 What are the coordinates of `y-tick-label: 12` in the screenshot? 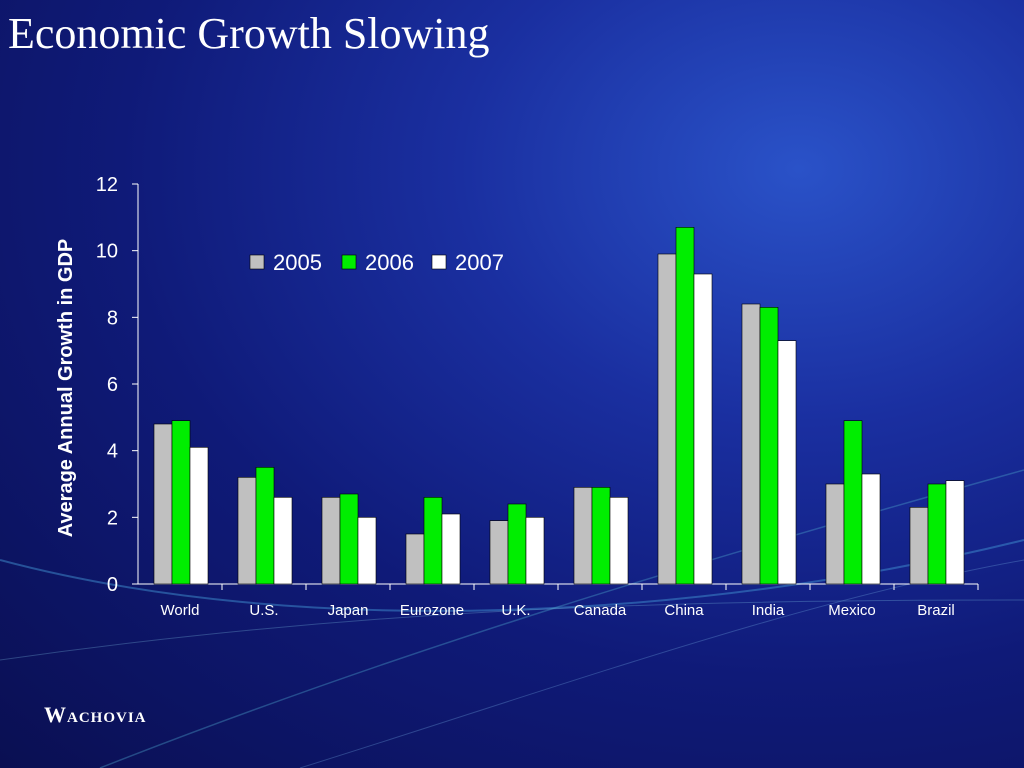 It's located at (107, 185).